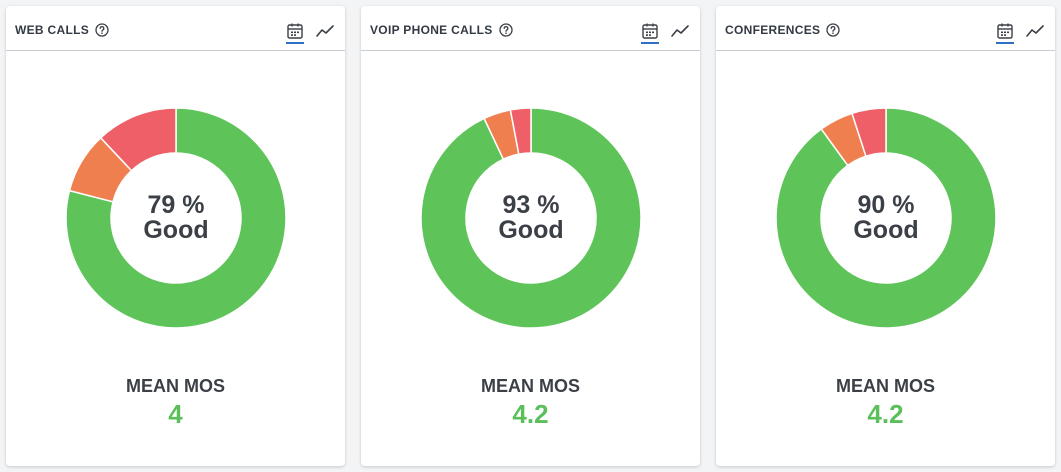 The height and width of the screenshot is (472, 1061). What do you see at coordinates (885, 28) in the screenshot?
I see `card-header: CONFERENCES` at bounding box center [885, 28].